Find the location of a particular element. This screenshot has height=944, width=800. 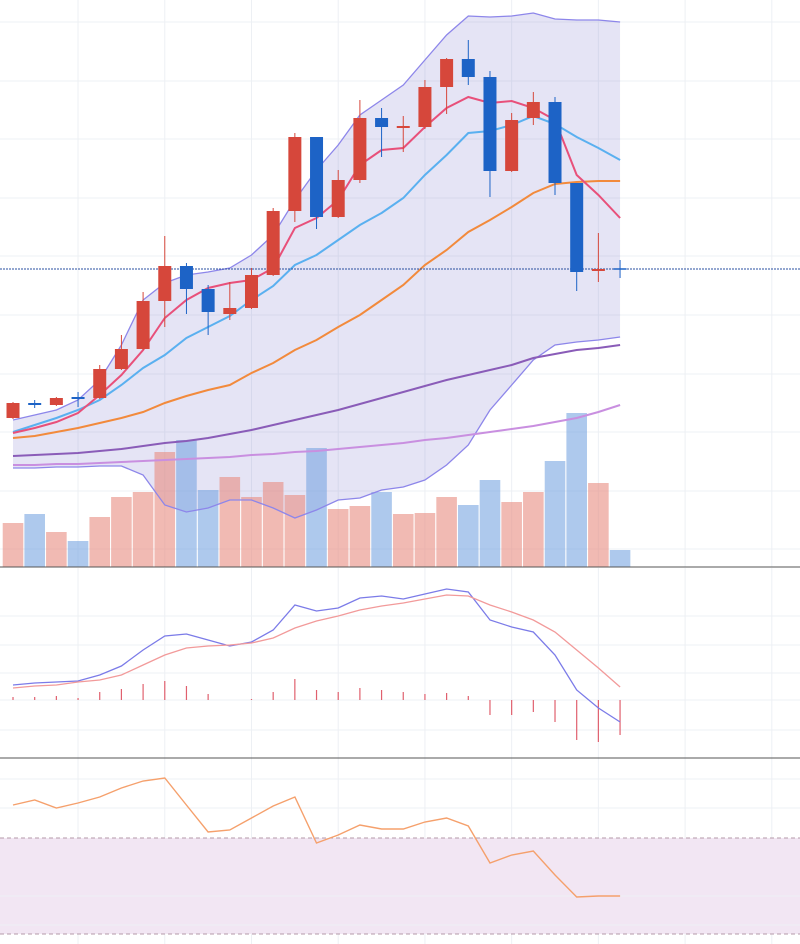

band-line is located at coordinates (317, 427).